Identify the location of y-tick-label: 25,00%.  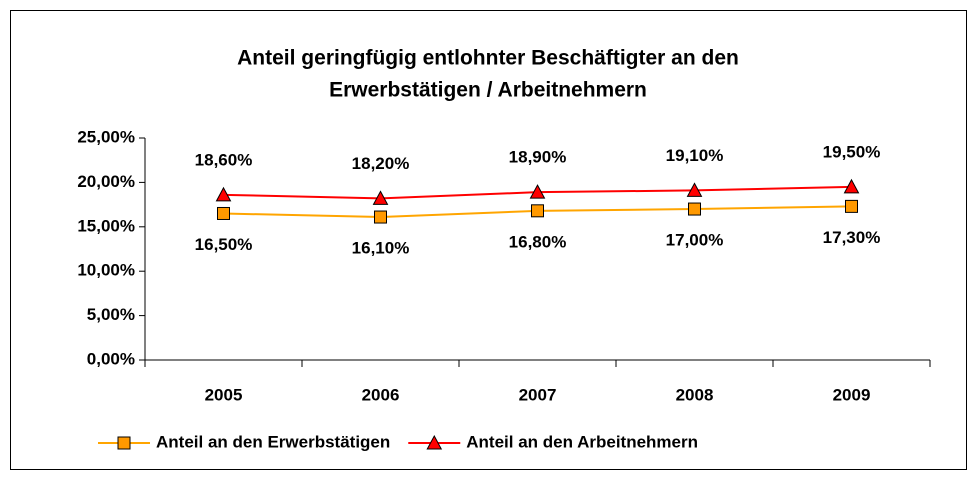
(106, 136).